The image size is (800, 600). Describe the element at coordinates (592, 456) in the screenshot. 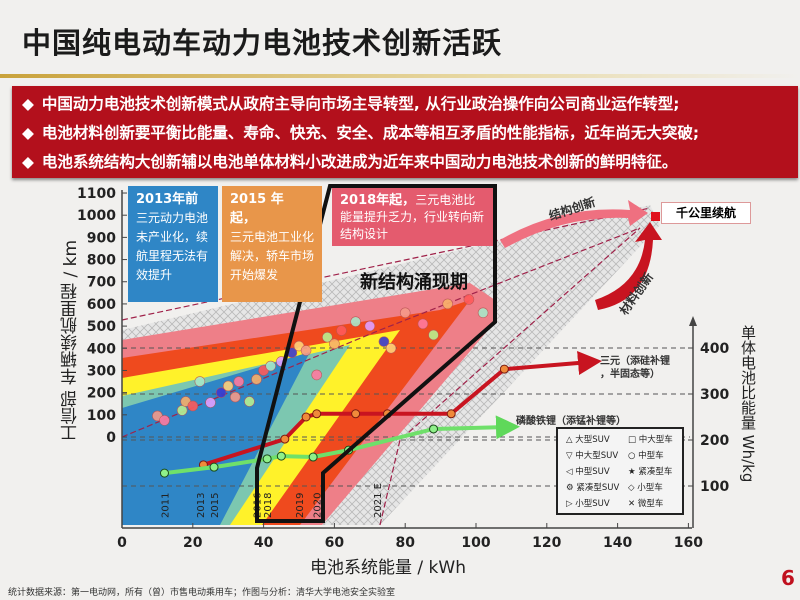

I see `legend-item: ▽ 中大型SUV` at that location.